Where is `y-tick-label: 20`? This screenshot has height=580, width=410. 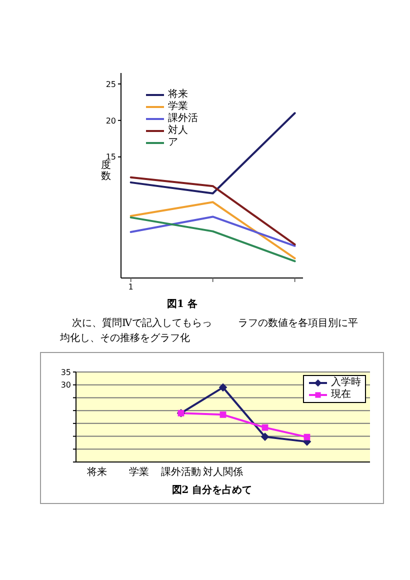 y-tick-label: 20 is located at coordinates (111, 121).